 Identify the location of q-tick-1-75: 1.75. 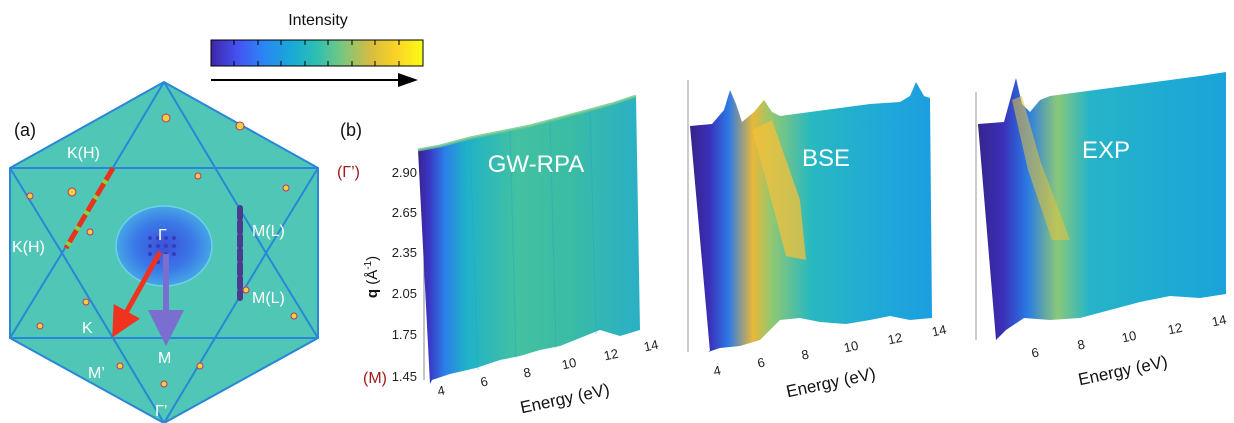
(404, 334).